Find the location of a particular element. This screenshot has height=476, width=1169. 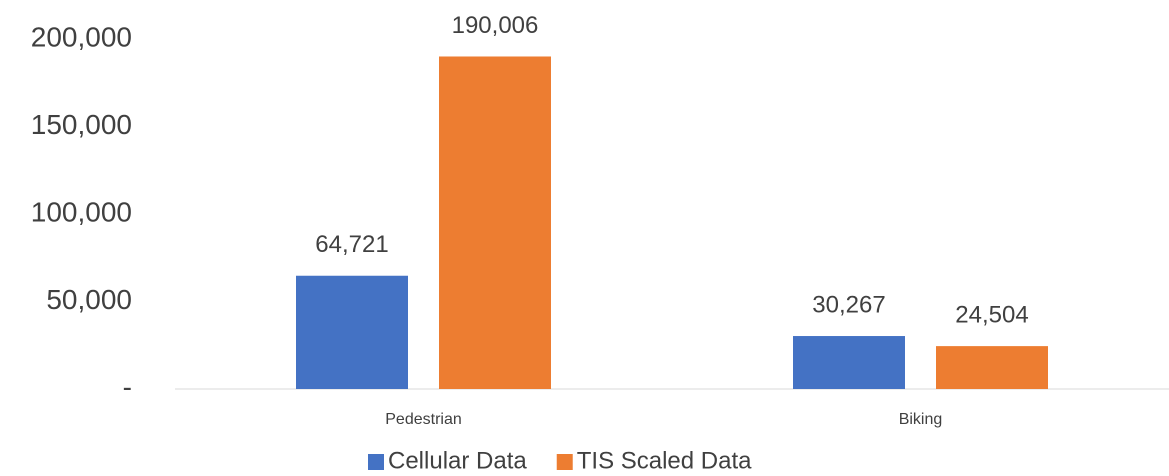

y-tick-label: - is located at coordinates (127, 386).